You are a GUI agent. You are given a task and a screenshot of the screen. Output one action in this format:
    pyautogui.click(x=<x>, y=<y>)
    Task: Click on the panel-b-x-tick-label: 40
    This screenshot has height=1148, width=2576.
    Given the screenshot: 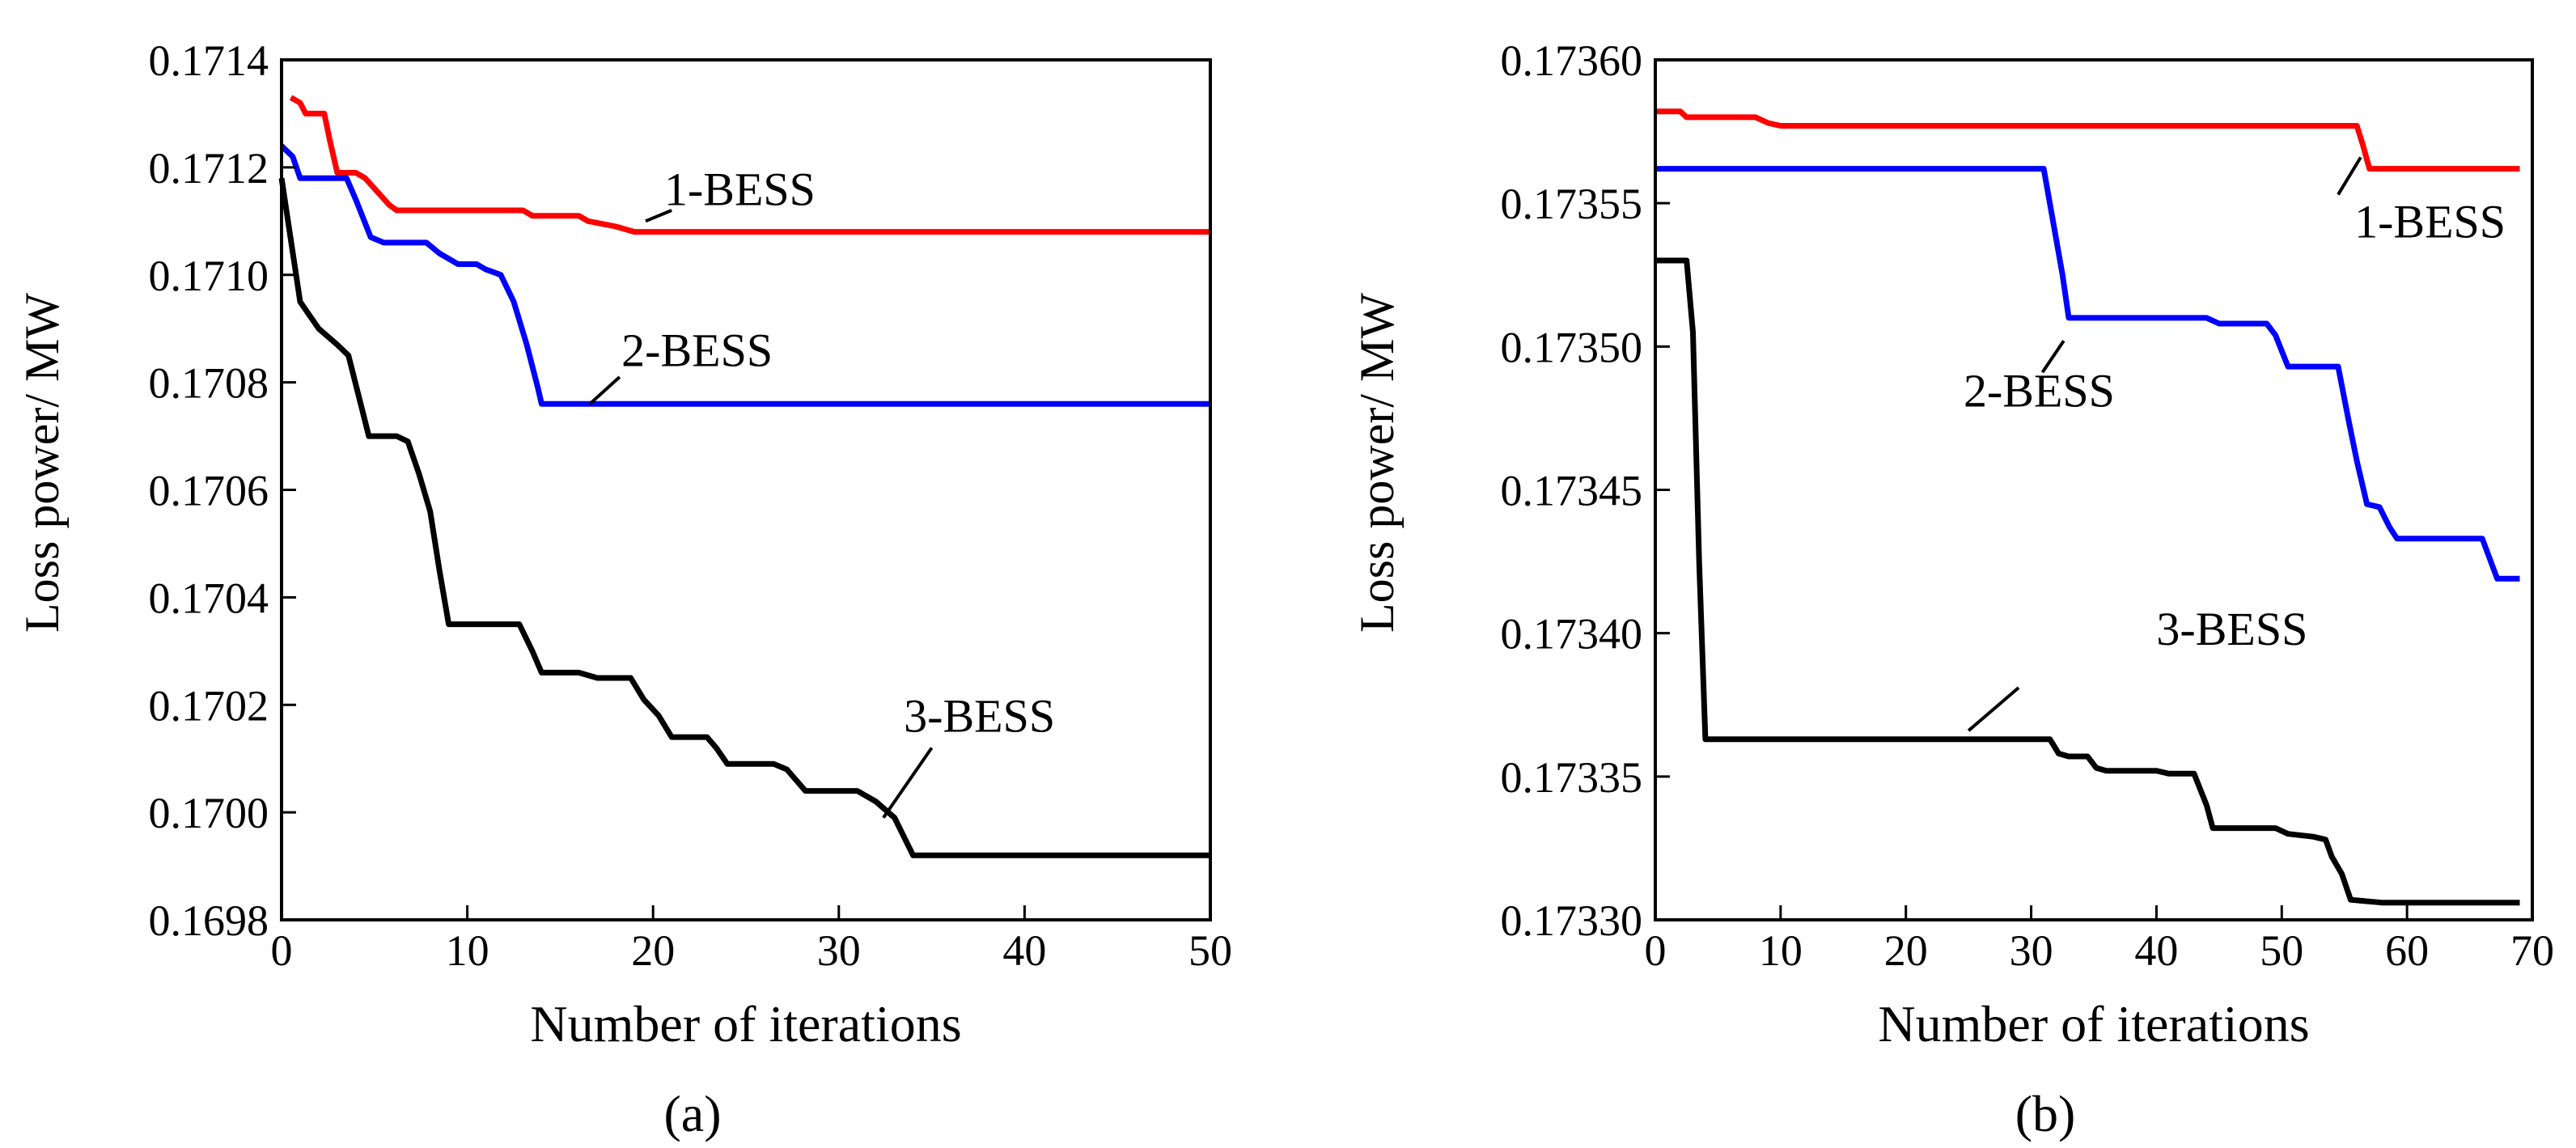 What is the action you would take?
    pyautogui.click(x=2156, y=950)
    